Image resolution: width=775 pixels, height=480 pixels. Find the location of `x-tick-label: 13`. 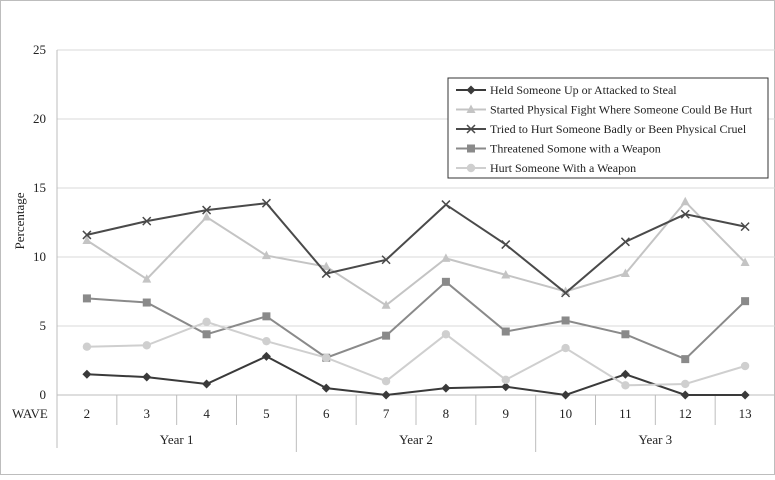

x-tick-label: 13 is located at coordinates (745, 413).